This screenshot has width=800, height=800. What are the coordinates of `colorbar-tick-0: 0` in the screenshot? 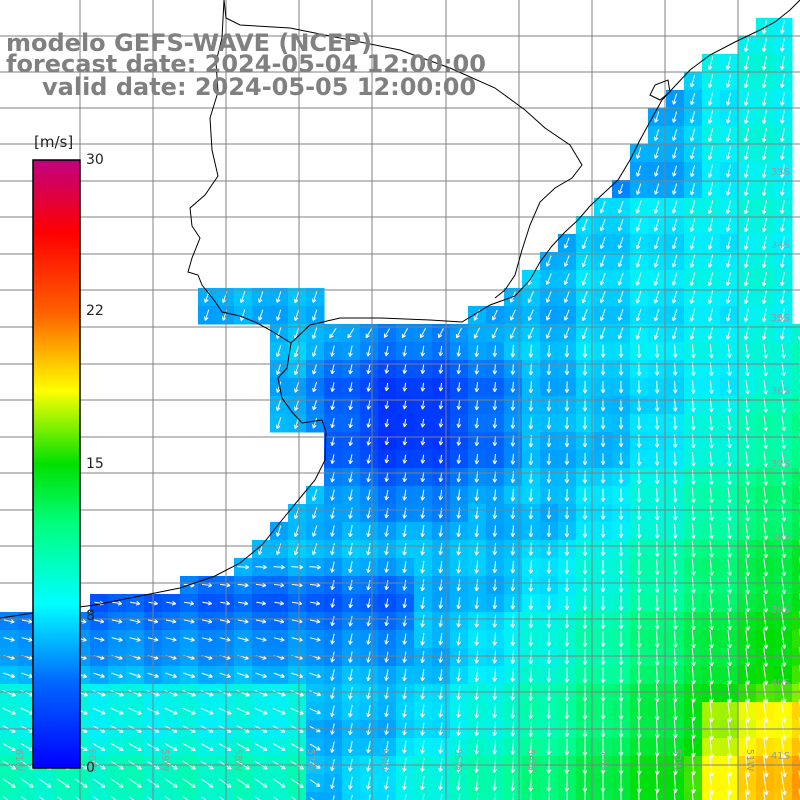 It's located at (90, 768).